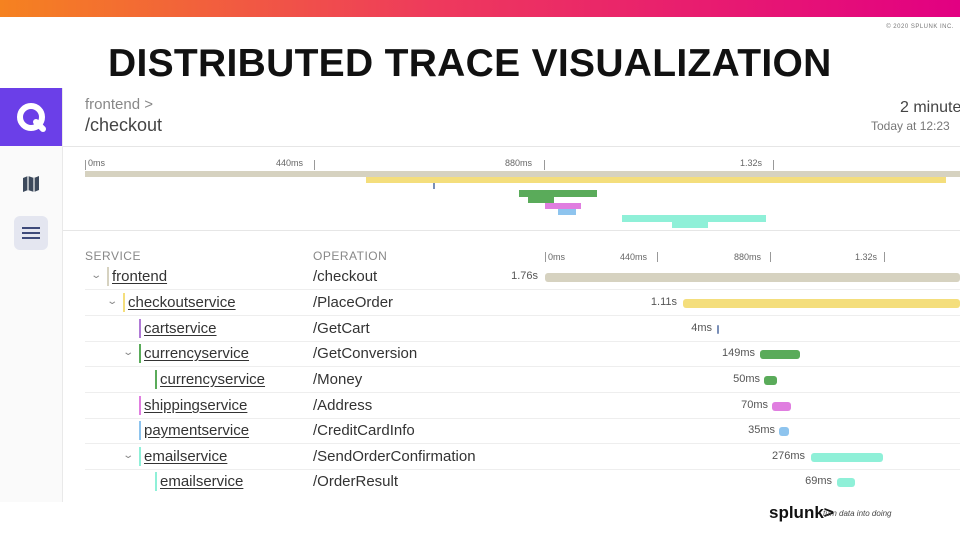 The width and height of the screenshot is (960, 540). Describe the element at coordinates (563, 206) in the screenshot. I see `overview-span-shippingservice` at that location.